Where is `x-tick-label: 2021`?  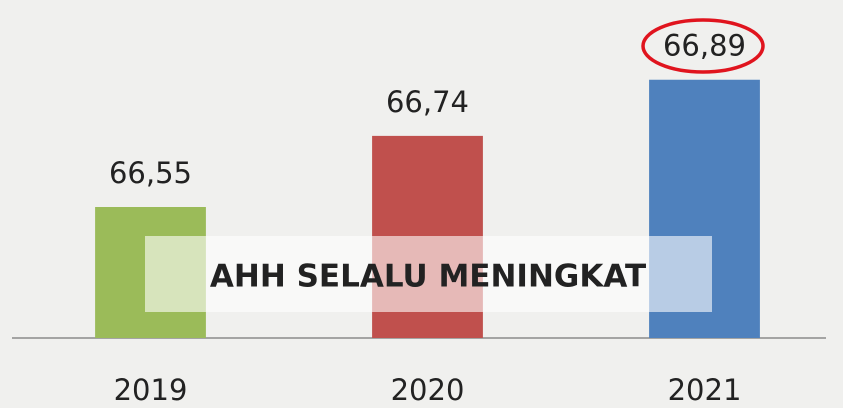 x-tick-label: 2021 is located at coordinates (705, 390).